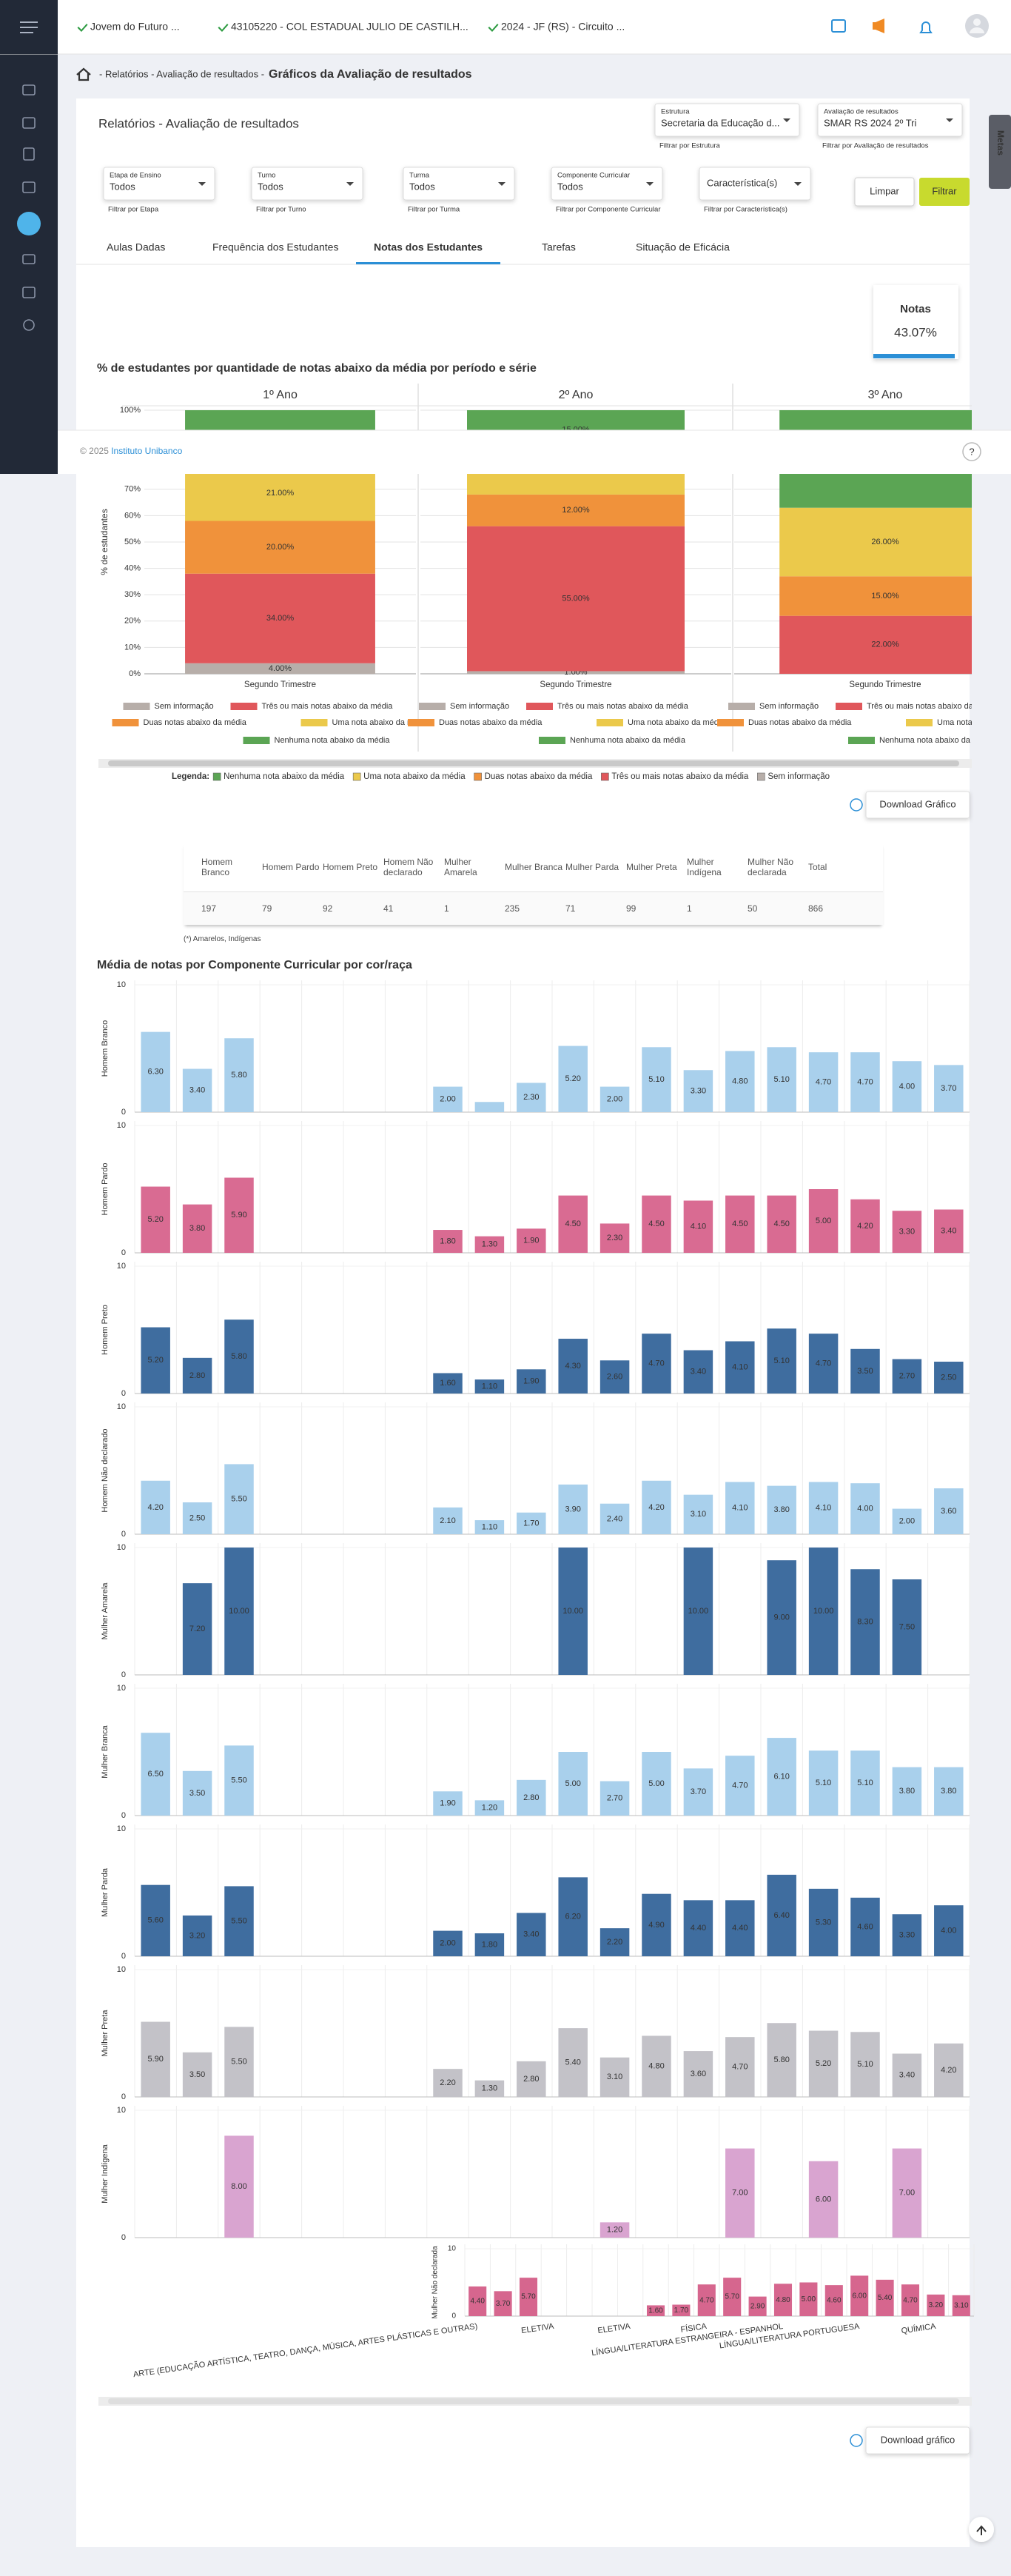 This screenshot has width=1011, height=2576. I want to click on clear-button, so click(884, 192).